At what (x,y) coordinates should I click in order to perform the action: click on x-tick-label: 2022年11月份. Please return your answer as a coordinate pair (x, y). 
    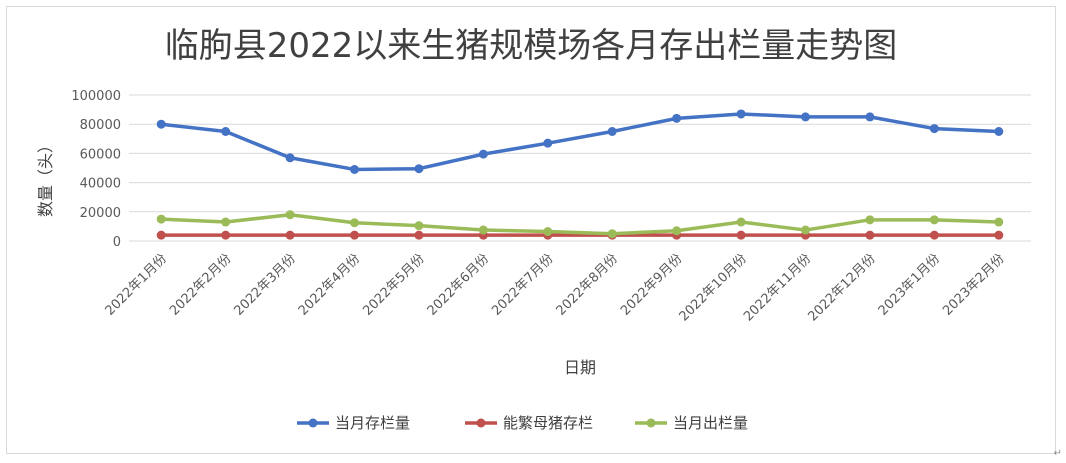
    Looking at the image, I should click on (777, 287).